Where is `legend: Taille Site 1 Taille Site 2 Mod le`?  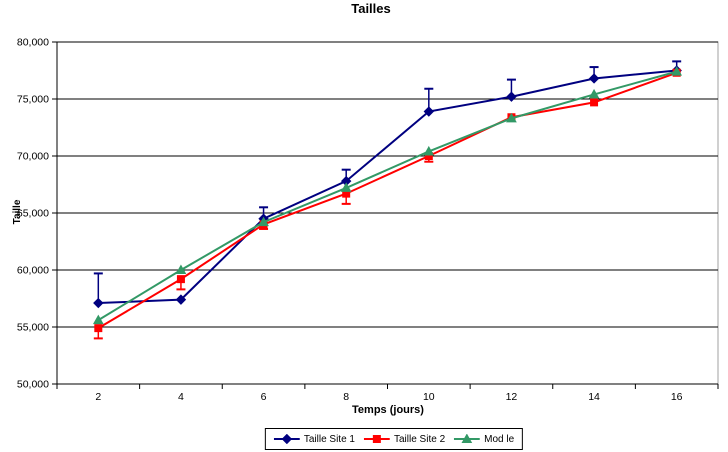
legend: Taille Site 1 Taille Site 2 Mod le is located at coordinates (394, 439).